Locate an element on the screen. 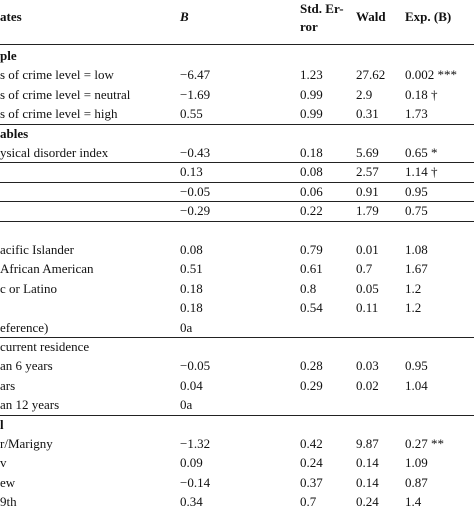 This screenshot has height=512, width=474. header-std-error: Std. Er- ror is located at coordinates (322, 17).